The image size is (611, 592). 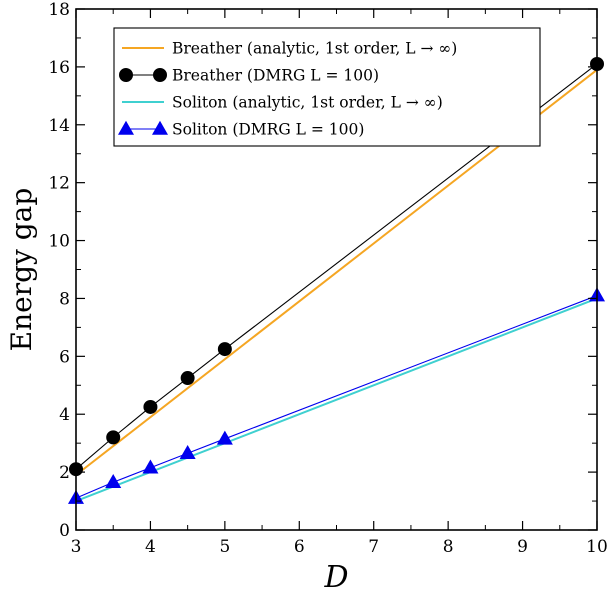 I want to click on y-tick-label: 4, so click(x=64, y=415).